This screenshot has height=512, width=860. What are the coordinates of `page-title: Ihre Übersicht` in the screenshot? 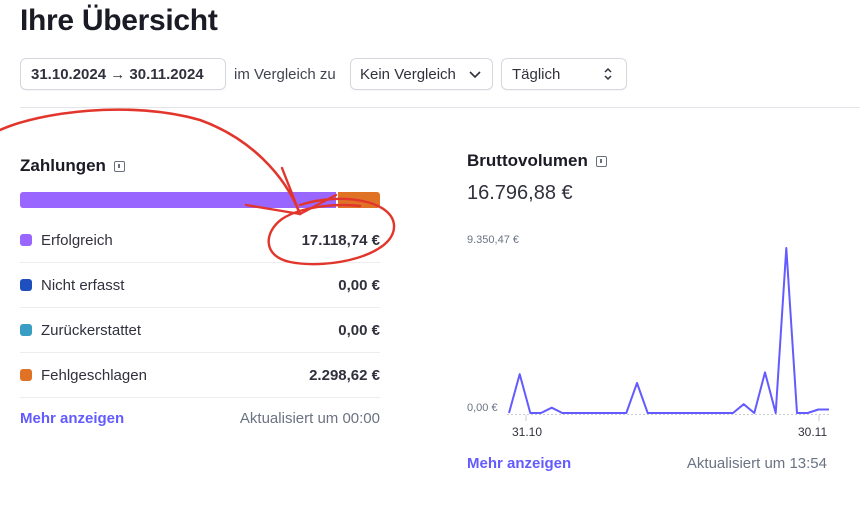 It's located at (119, 20).